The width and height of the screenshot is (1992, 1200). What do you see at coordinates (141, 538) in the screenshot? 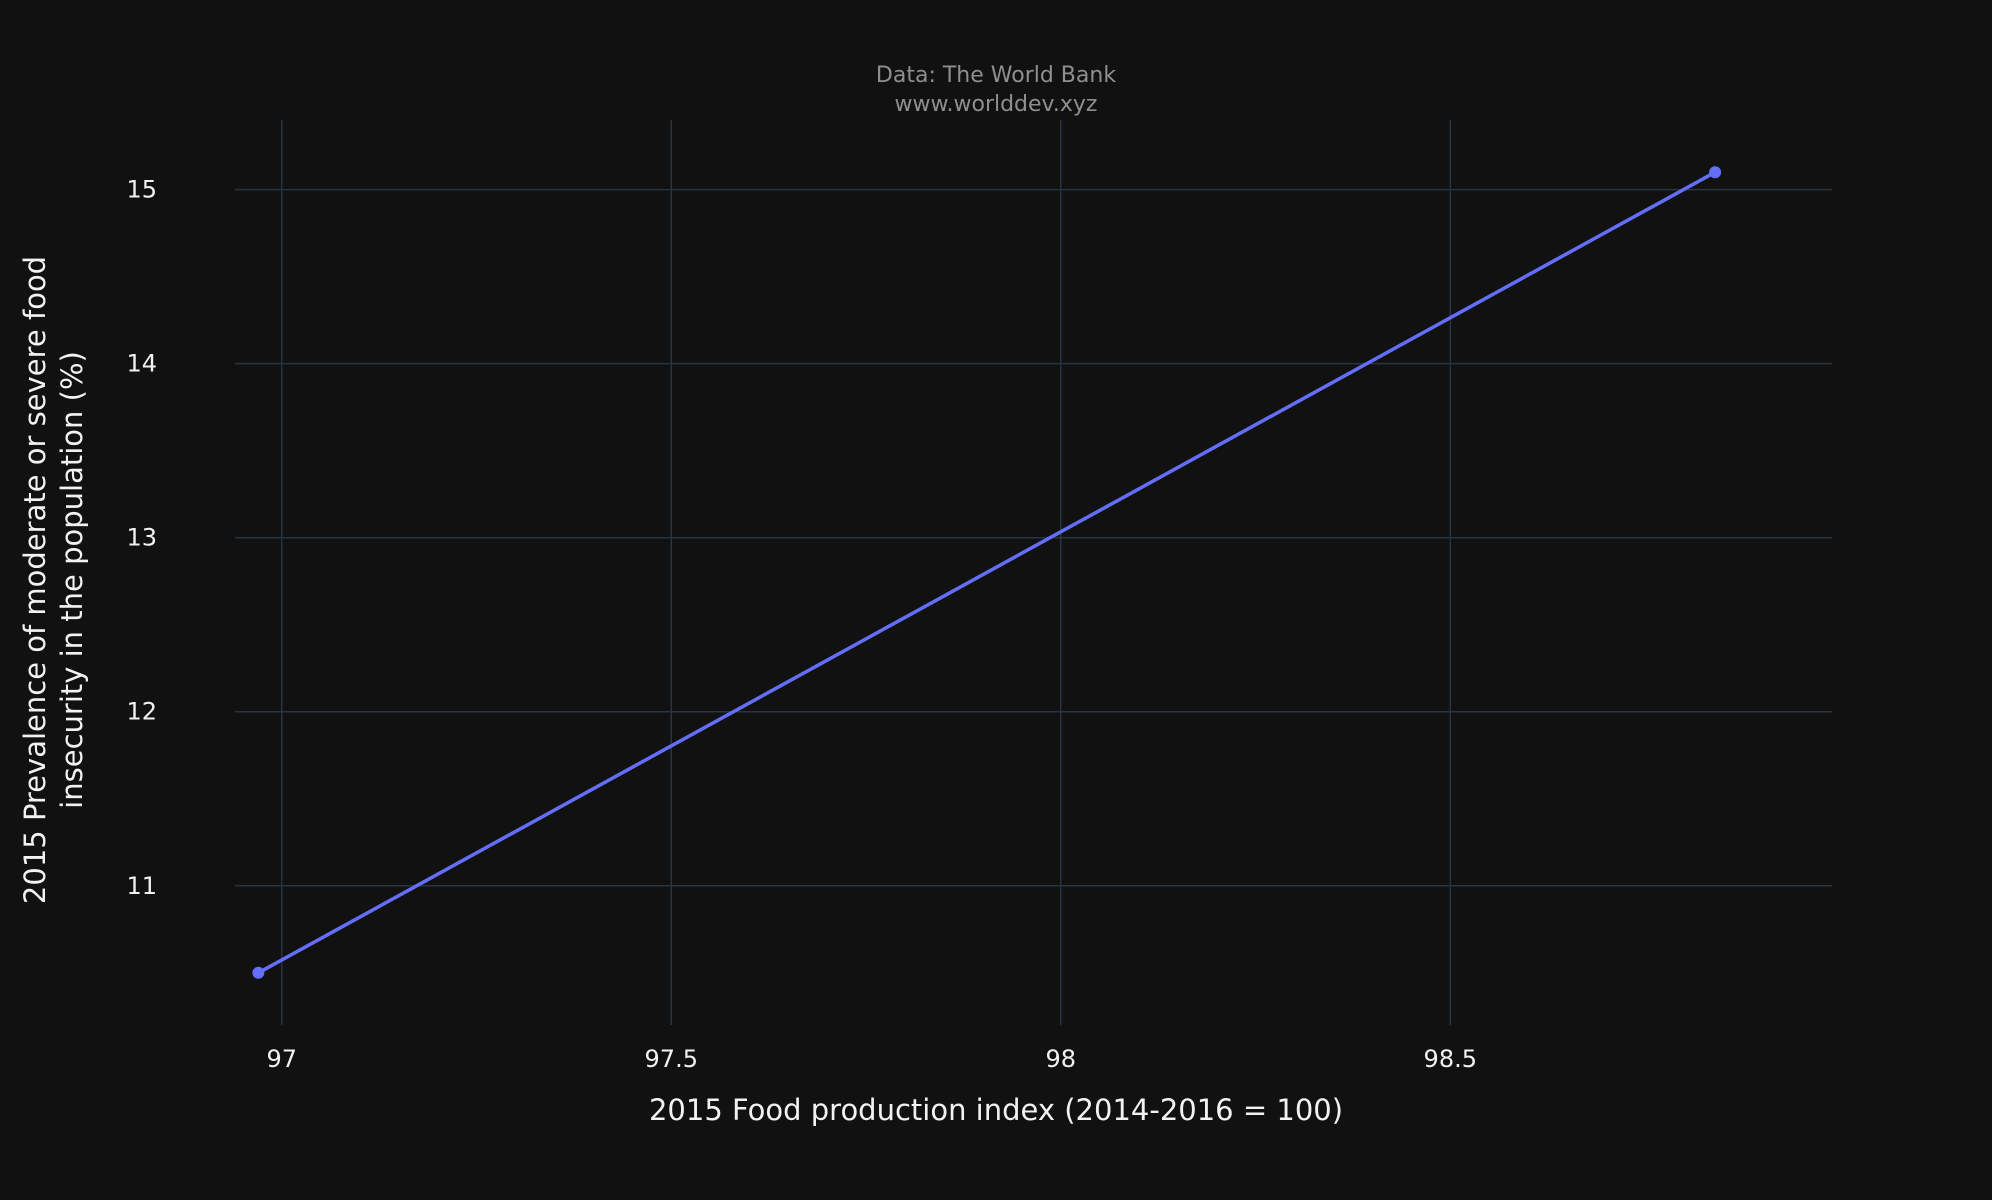
I see `y-tick-label: 13` at bounding box center [141, 538].